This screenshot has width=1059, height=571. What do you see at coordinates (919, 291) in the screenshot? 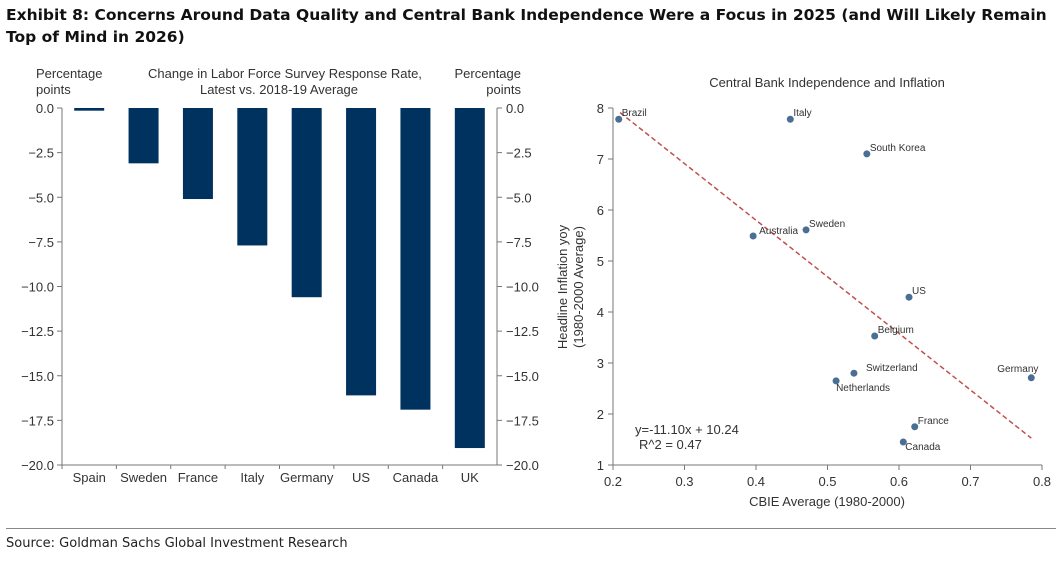
I see `point-label: US` at bounding box center [919, 291].